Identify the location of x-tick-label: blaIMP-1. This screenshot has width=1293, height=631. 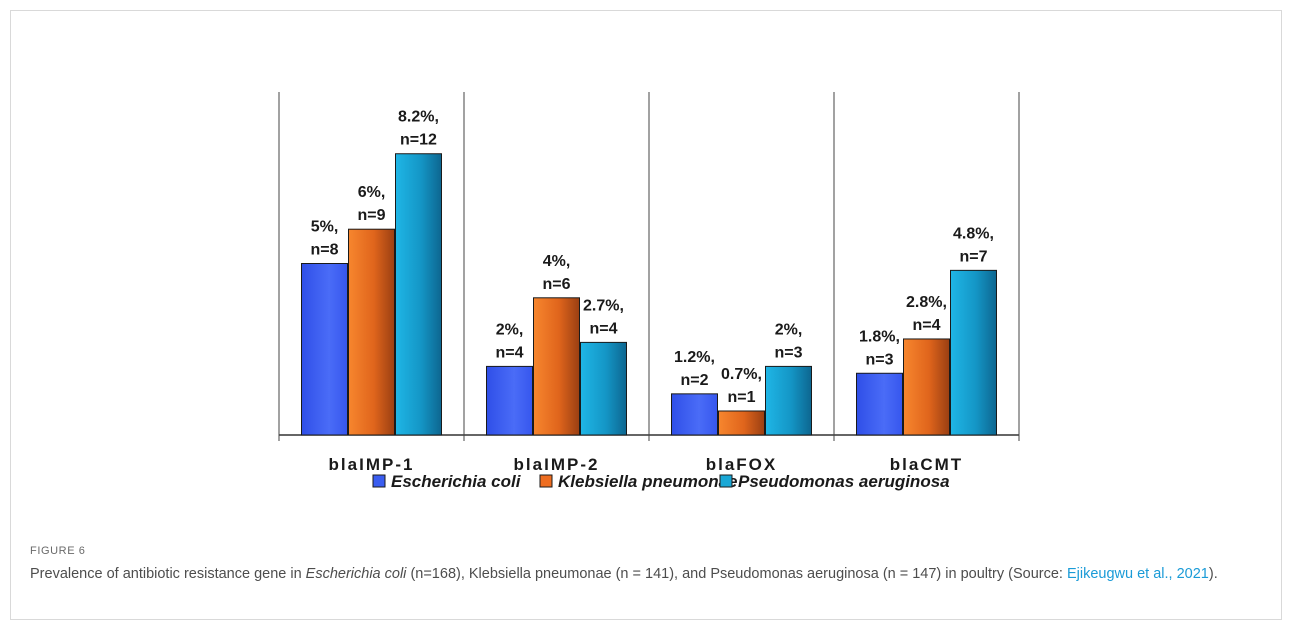
(372, 464).